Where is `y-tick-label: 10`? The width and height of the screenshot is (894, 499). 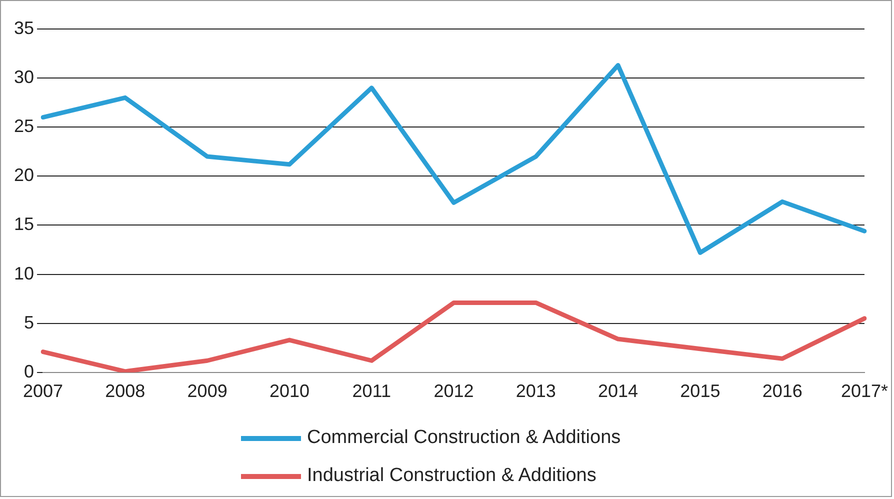
y-tick-label: 10 is located at coordinates (24, 273).